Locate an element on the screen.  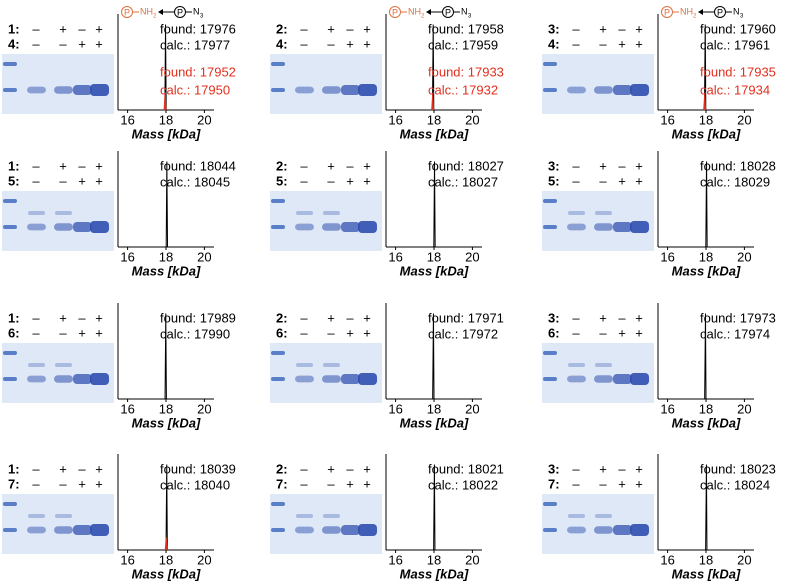
scheme-p: P is located at coordinates (667, 12).